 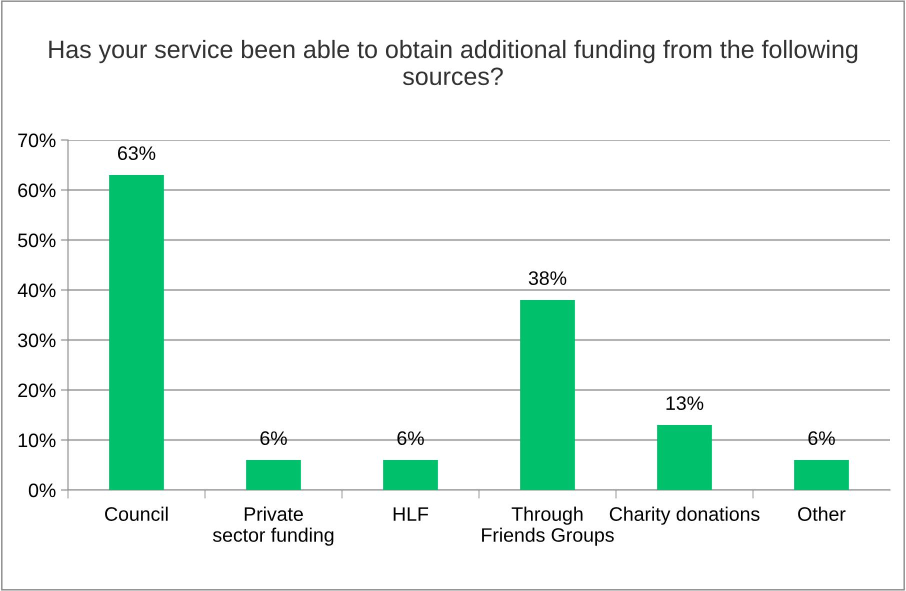 What do you see at coordinates (685, 515) in the screenshot?
I see `x-tick-label: Charity donations` at bounding box center [685, 515].